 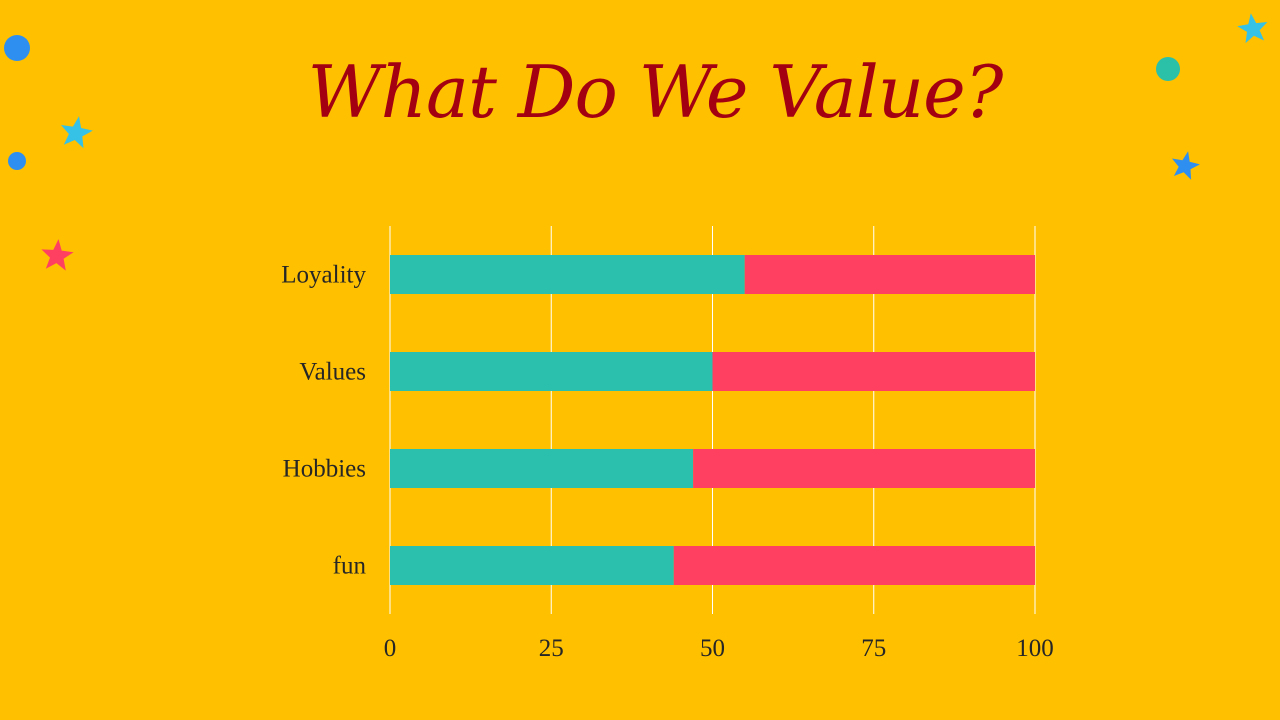 I want to click on category-label: Values, so click(x=332, y=372).